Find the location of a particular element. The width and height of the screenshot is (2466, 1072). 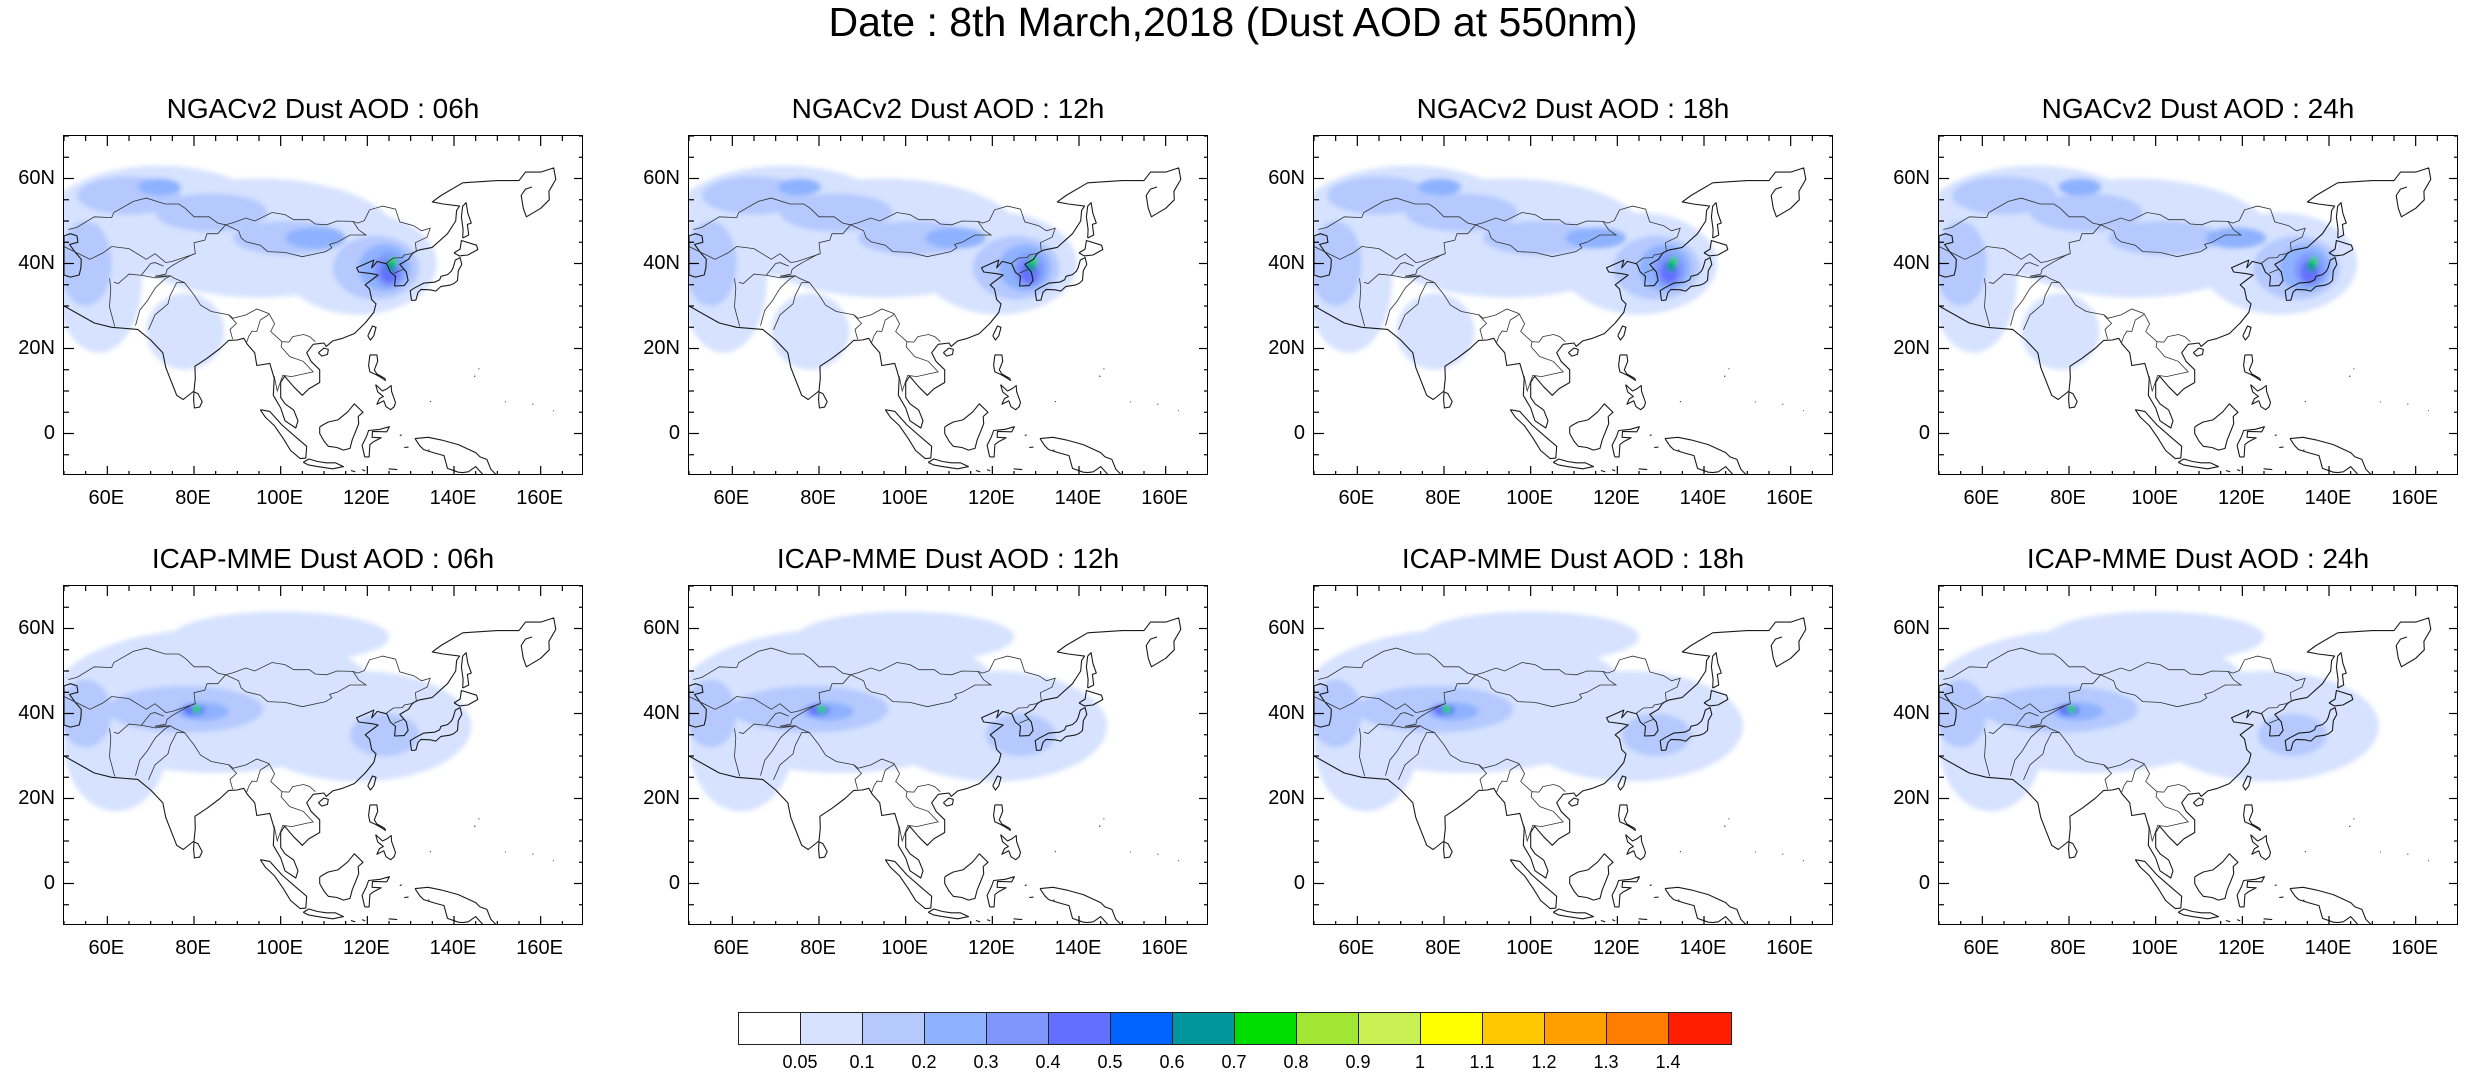

panel-title: ICAP-MME Dust AOD : 06h is located at coordinates (323, 558).